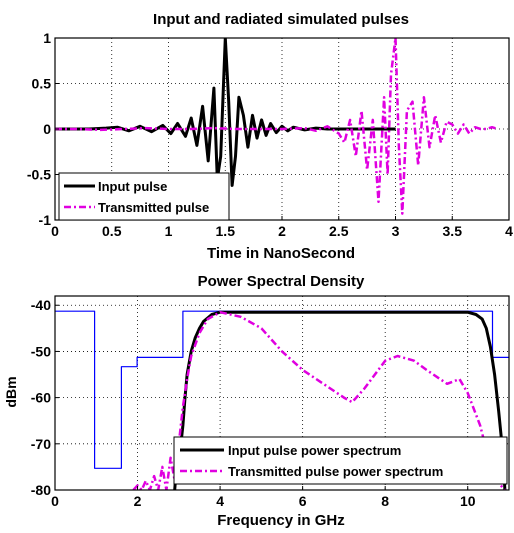 The height and width of the screenshot is (533, 514). What do you see at coordinates (335, 471) in the screenshot?
I see `bottom-legend-label-transmitted: Transmitted pulse power spectrum` at bounding box center [335, 471].